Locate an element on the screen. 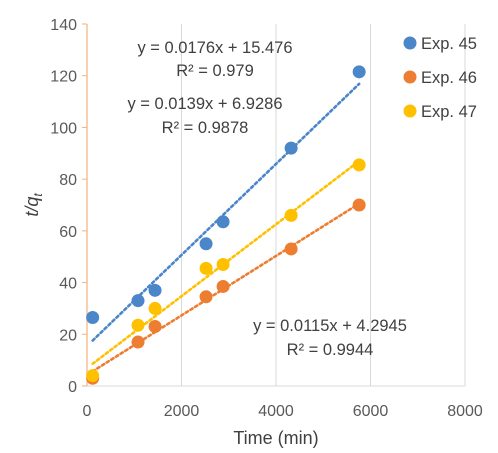 The width and height of the screenshot is (498, 453). x-tick-label: 4000 is located at coordinates (276, 411).